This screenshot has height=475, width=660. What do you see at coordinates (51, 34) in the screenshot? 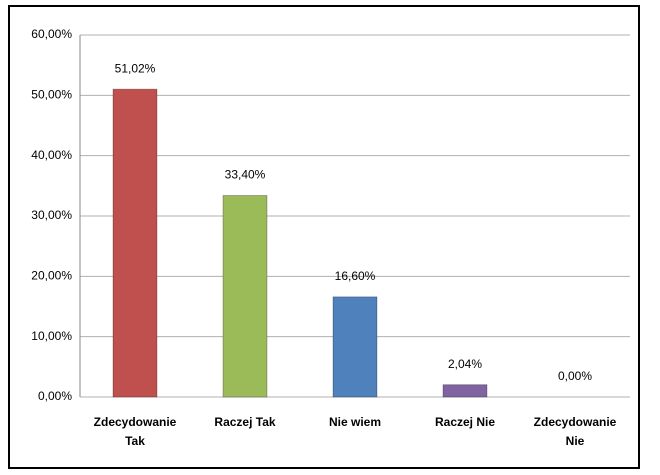
I see `y-tick-label: 60,00%` at bounding box center [51, 34].